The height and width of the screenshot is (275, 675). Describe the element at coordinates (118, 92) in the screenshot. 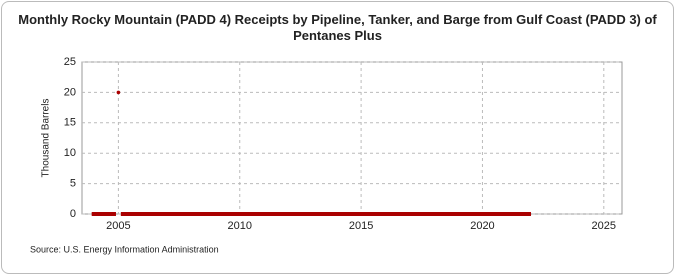

I see `data-point` at that location.